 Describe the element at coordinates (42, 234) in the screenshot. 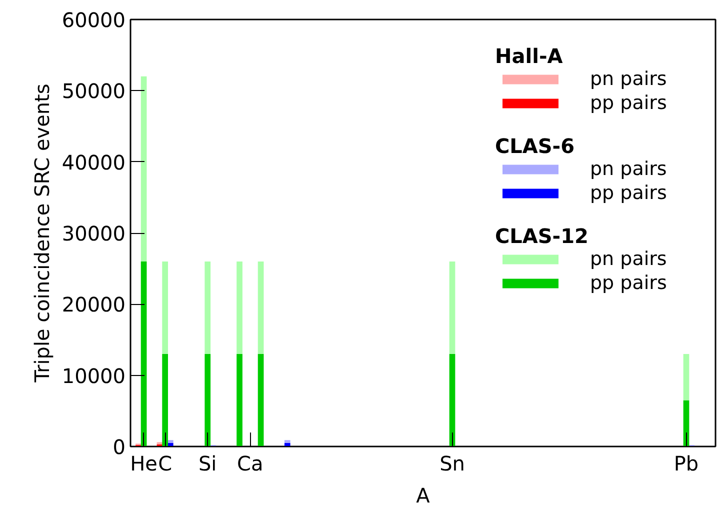

I see `y-axis-title: Triple coincidence SRC events` at that location.